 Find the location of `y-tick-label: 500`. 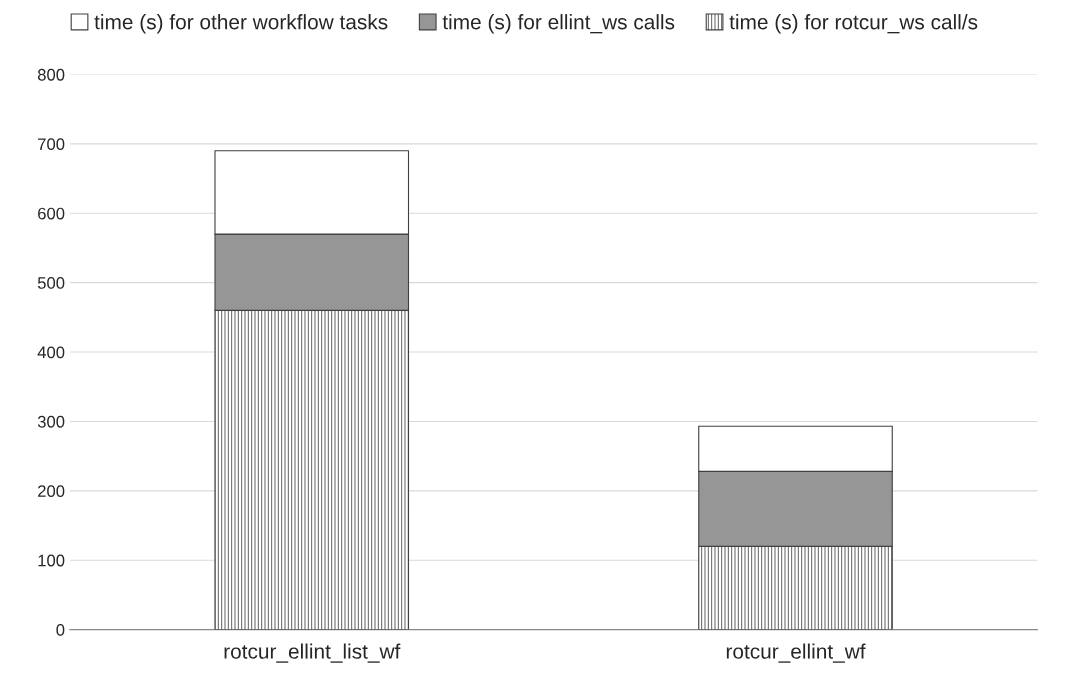

y-tick-label: 500 is located at coordinates (51, 283).